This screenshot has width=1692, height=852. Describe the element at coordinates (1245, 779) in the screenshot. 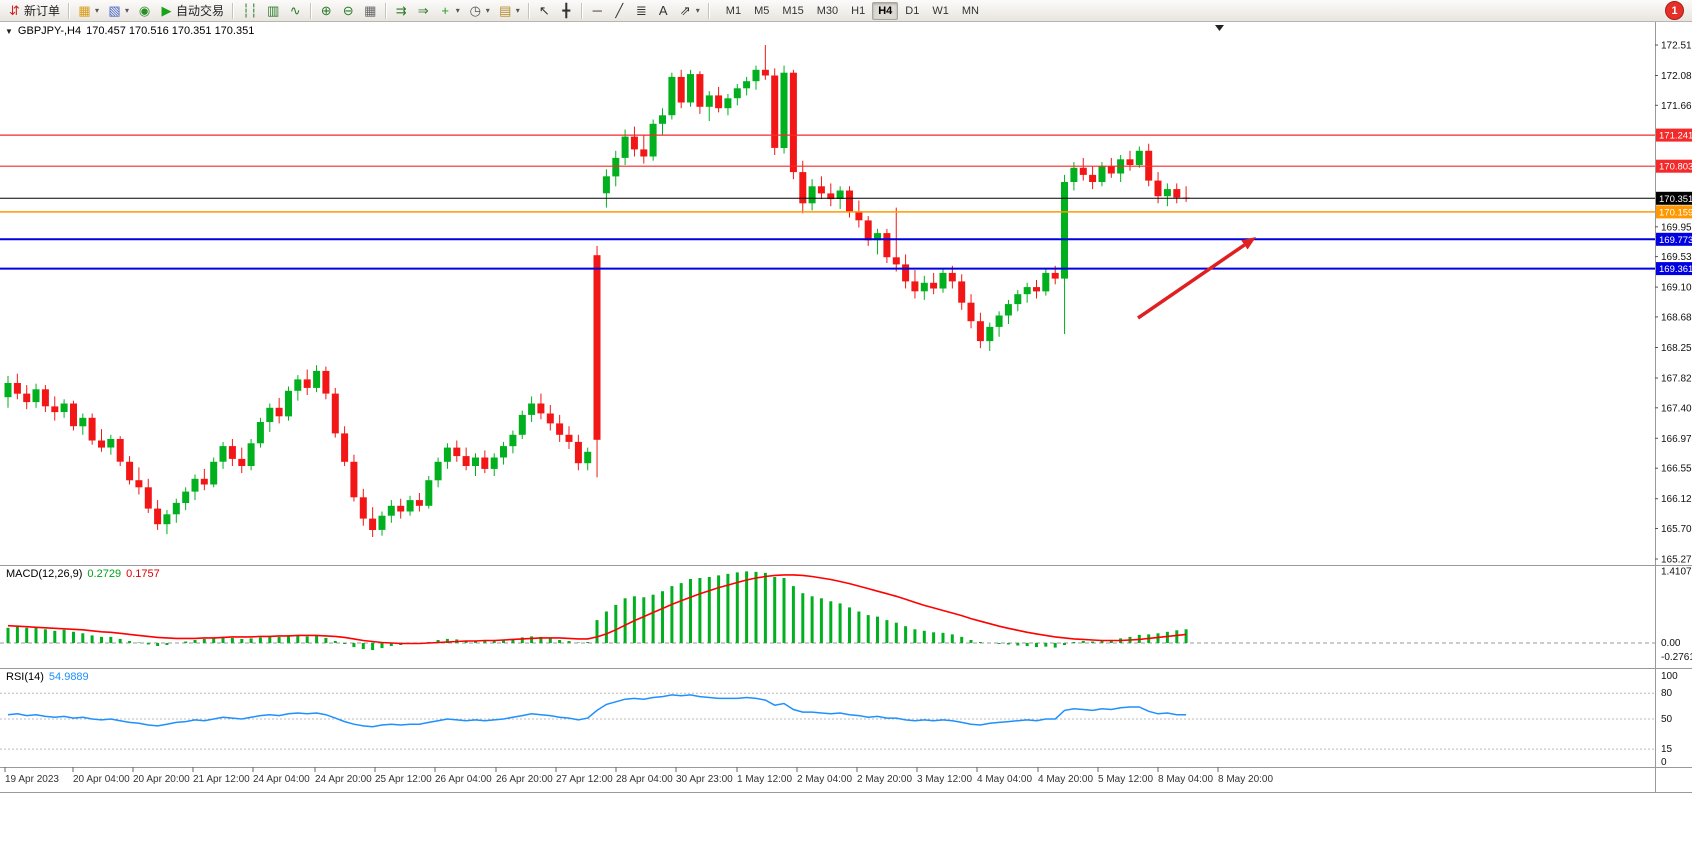

I see `time-axis-label: 8 May 20:00` at that location.